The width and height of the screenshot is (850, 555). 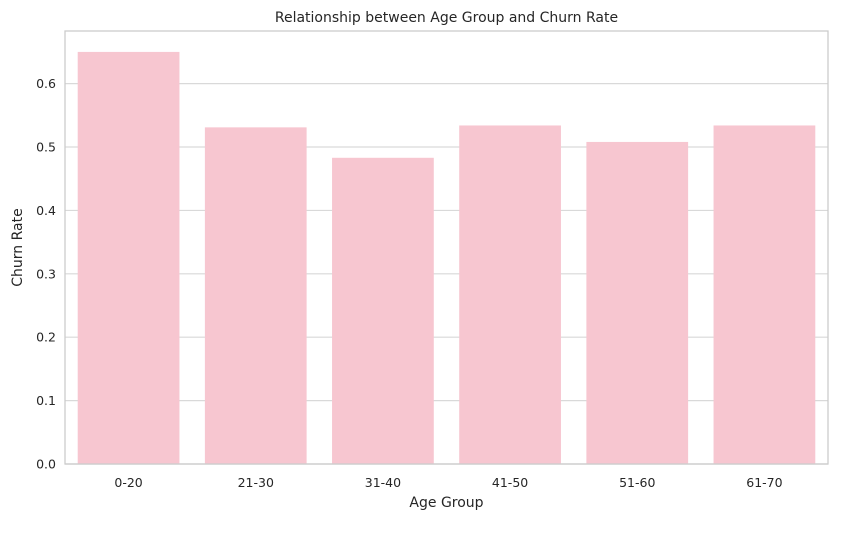 What do you see at coordinates (46, 147) in the screenshot?
I see `y-tick-label: 0.5` at bounding box center [46, 147].